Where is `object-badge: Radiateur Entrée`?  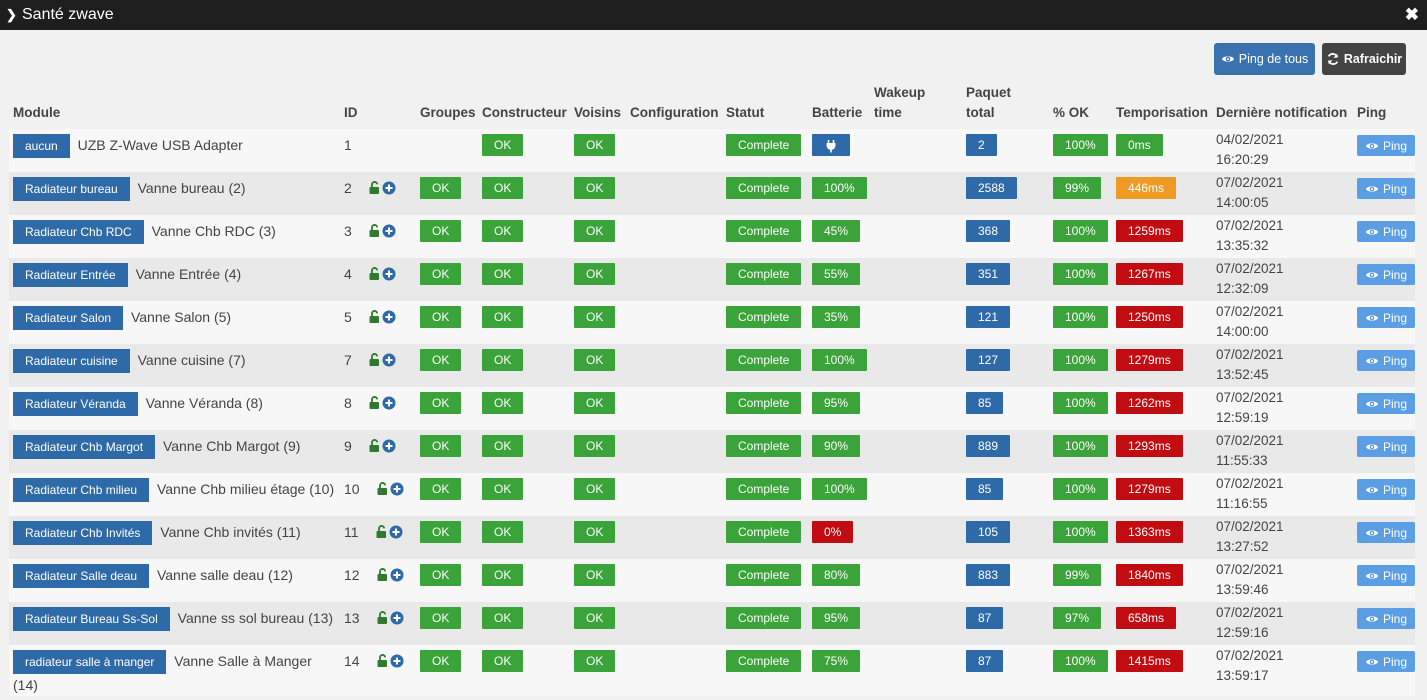 object-badge: Radiateur Entrée is located at coordinates (70, 275).